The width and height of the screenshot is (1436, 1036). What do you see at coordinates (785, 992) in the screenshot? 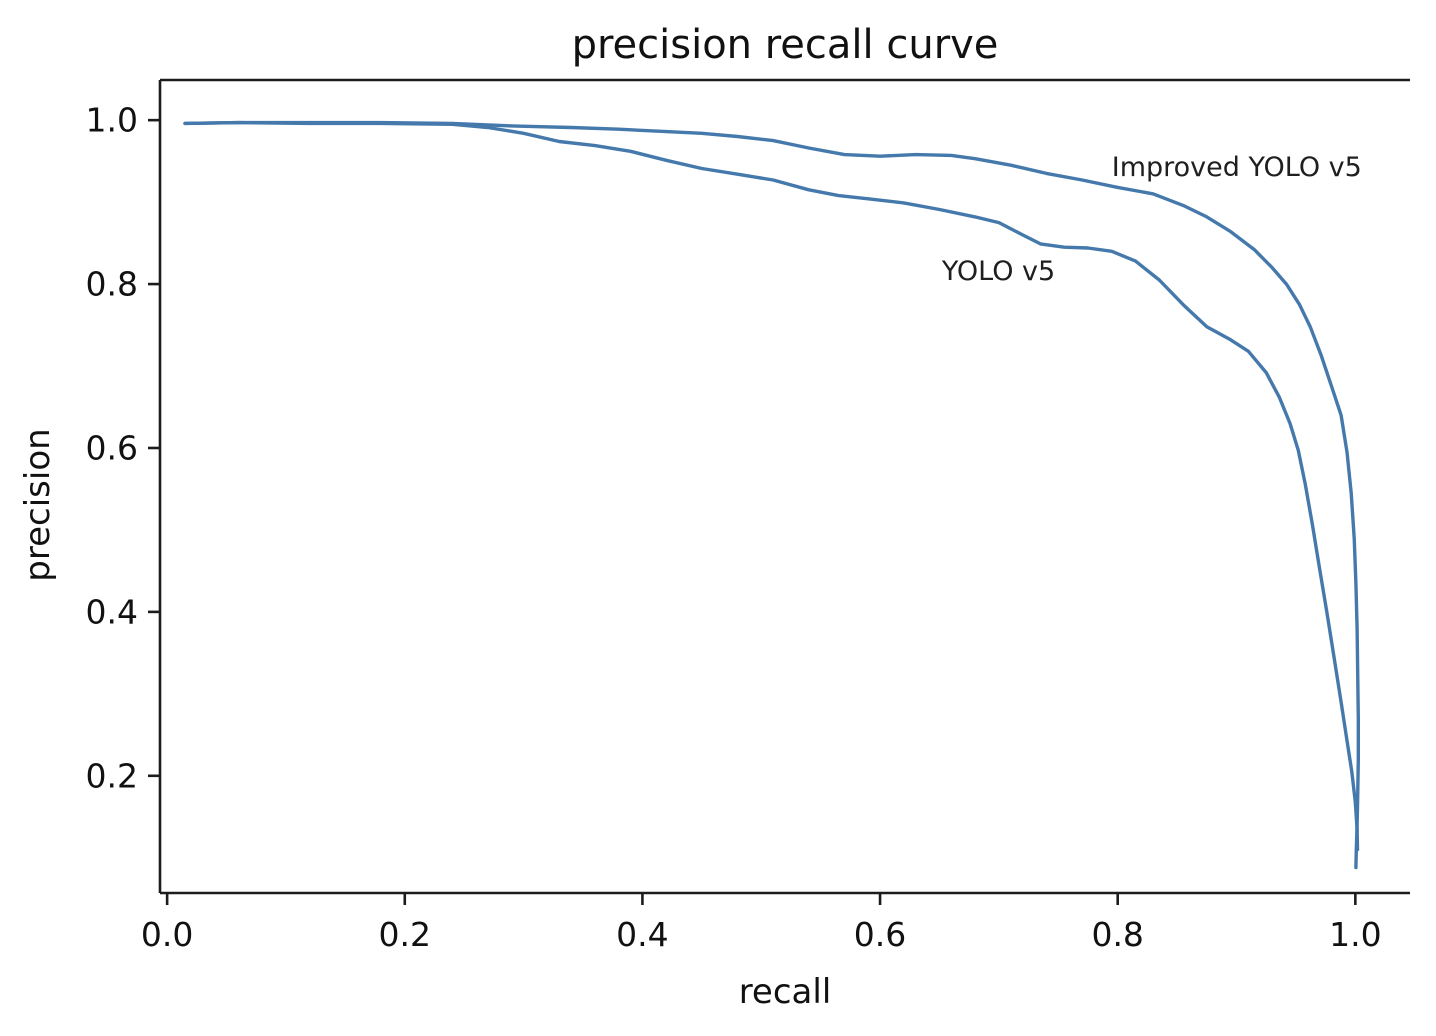
I see `x-axis-label: recall` at bounding box center [785, 992].